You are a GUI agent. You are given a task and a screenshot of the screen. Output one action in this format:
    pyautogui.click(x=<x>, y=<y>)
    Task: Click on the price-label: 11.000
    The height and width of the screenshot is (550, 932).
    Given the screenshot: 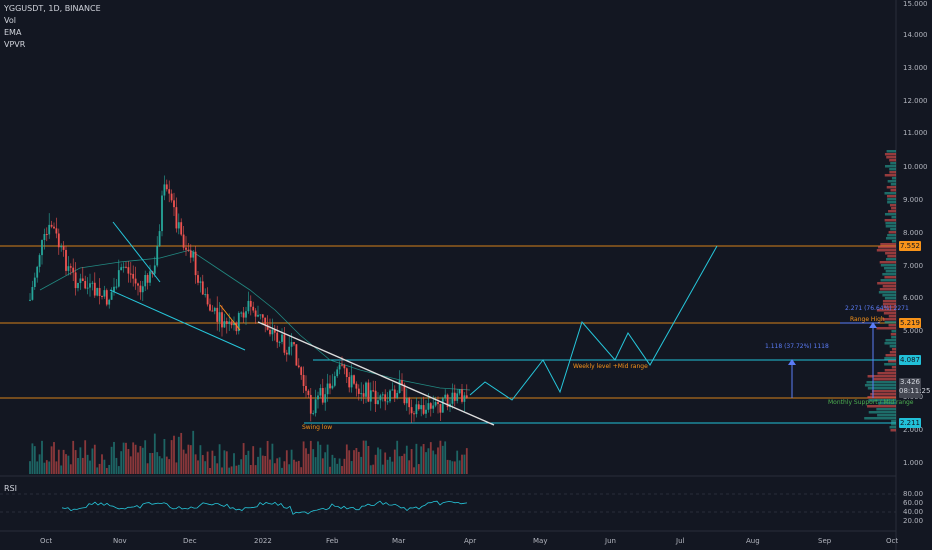 What is the action you would take?
    pyautogui.click(x=915, y=133)
    